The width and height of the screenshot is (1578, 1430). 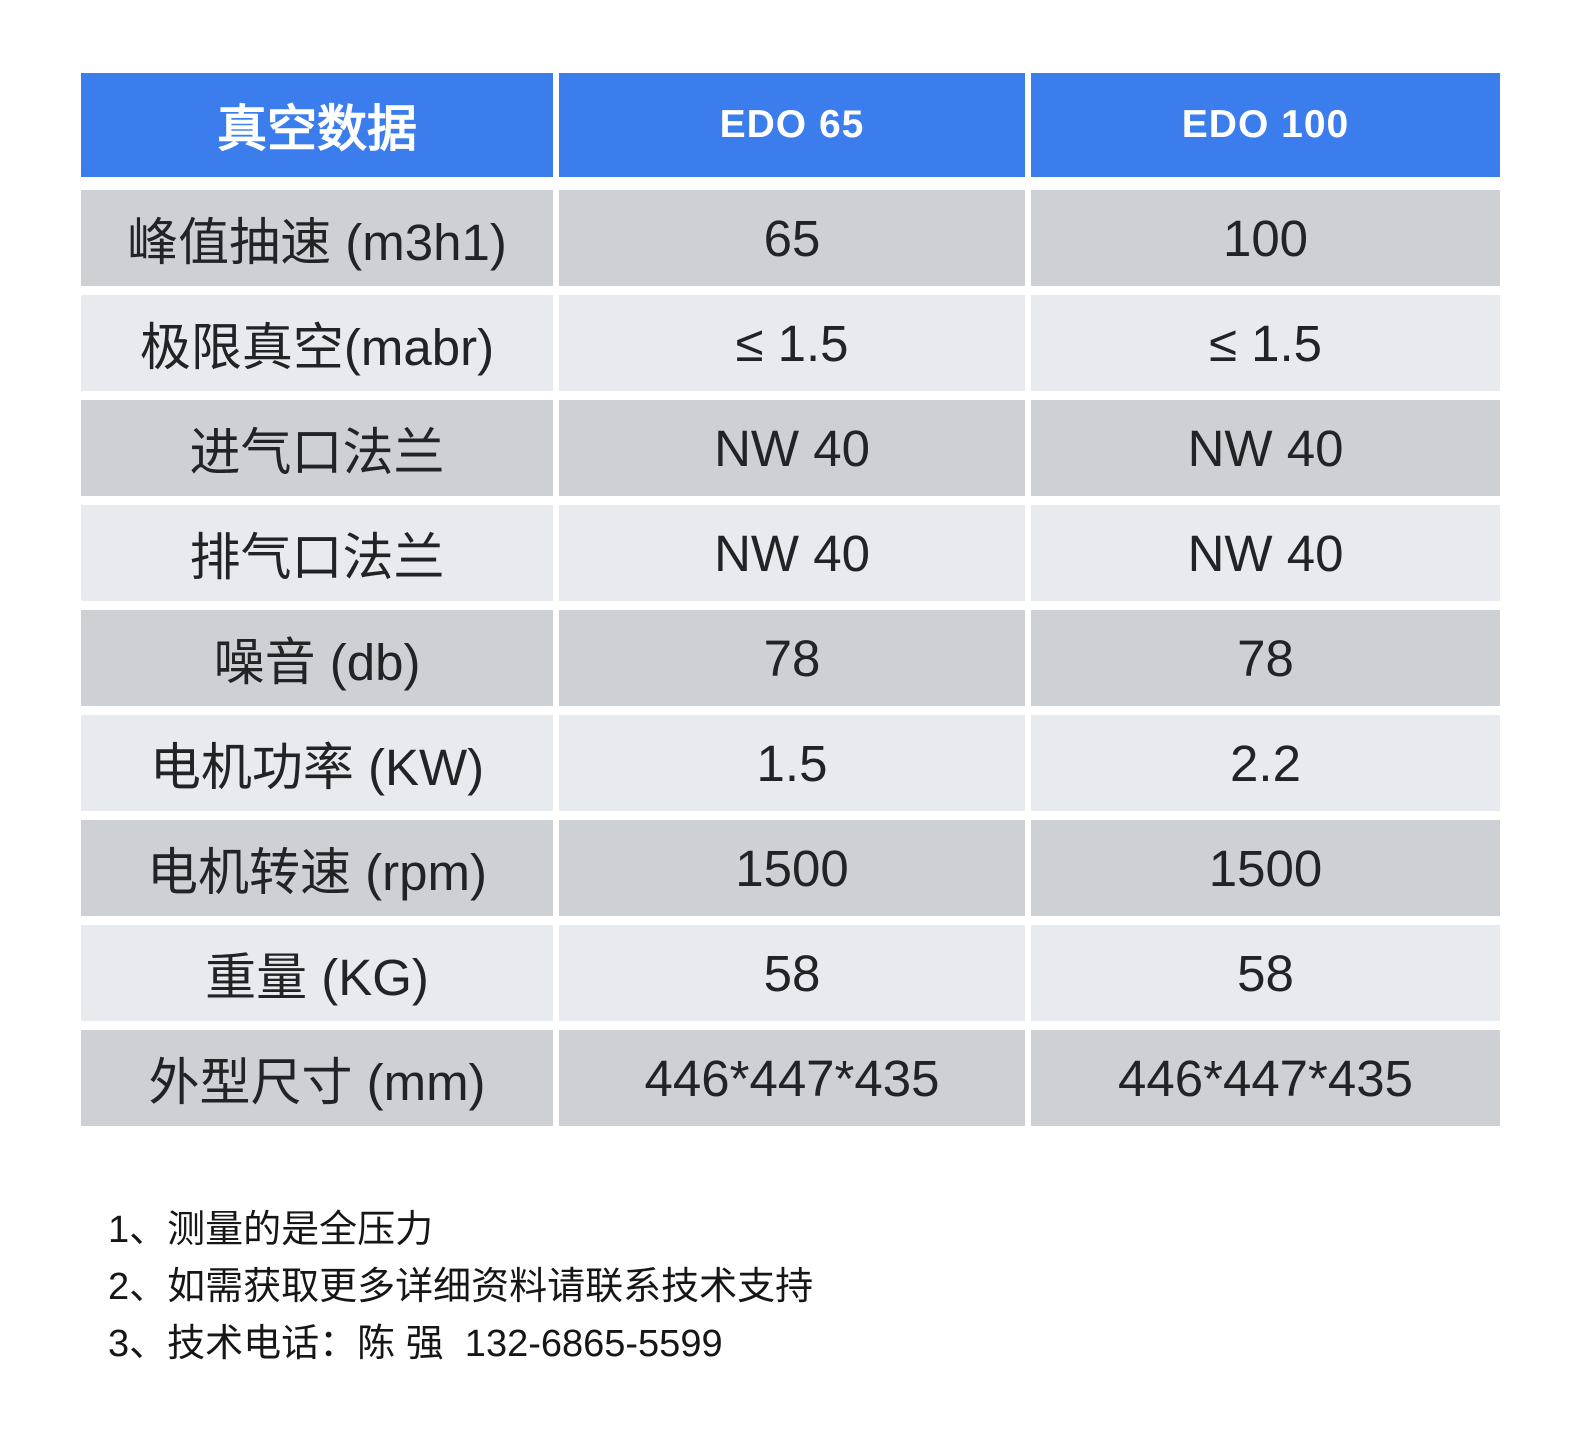 I want to click on spec-label-cell: 电机功率 (KW), so click(x=317, y=763).